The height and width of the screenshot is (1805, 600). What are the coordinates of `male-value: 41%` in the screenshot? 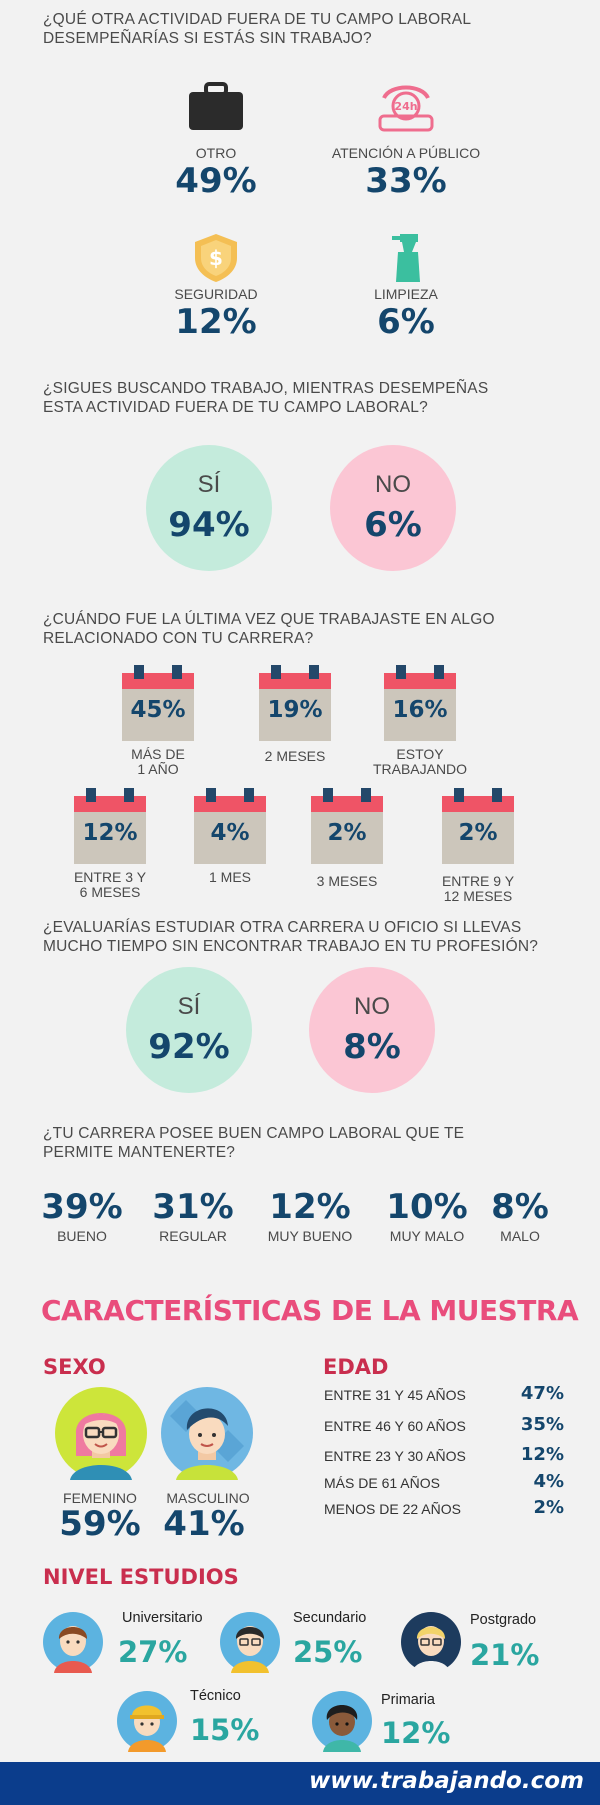 It's located at (204, 1524).